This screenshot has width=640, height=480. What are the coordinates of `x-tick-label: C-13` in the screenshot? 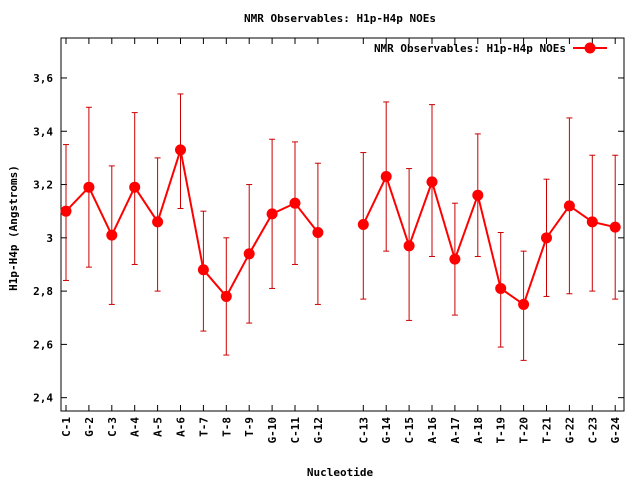 It's located at (363, 430).